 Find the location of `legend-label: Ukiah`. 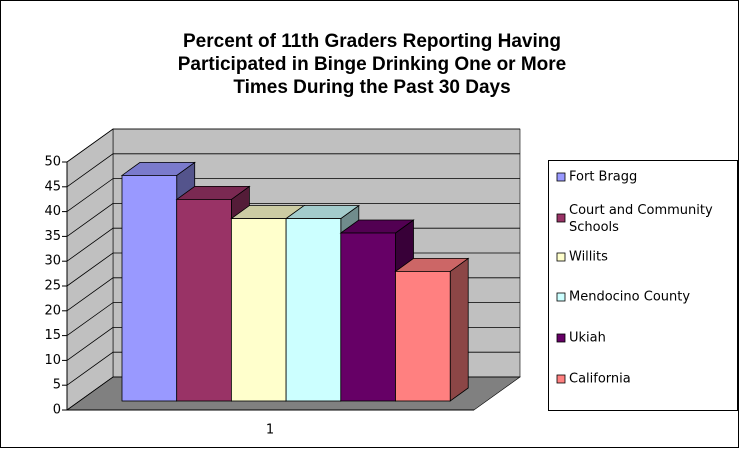

legend-label: Ukiah is located at coordinates (587, 338).